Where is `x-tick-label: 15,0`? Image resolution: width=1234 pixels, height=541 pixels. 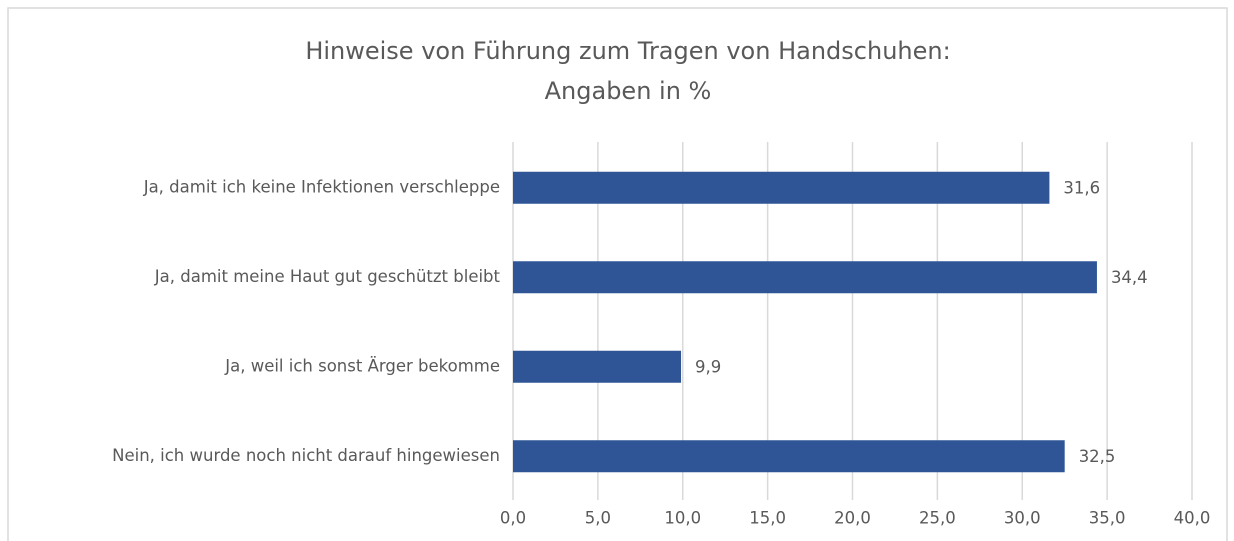
x-tick-label: 15,0 is located at coordinates (767, 518).